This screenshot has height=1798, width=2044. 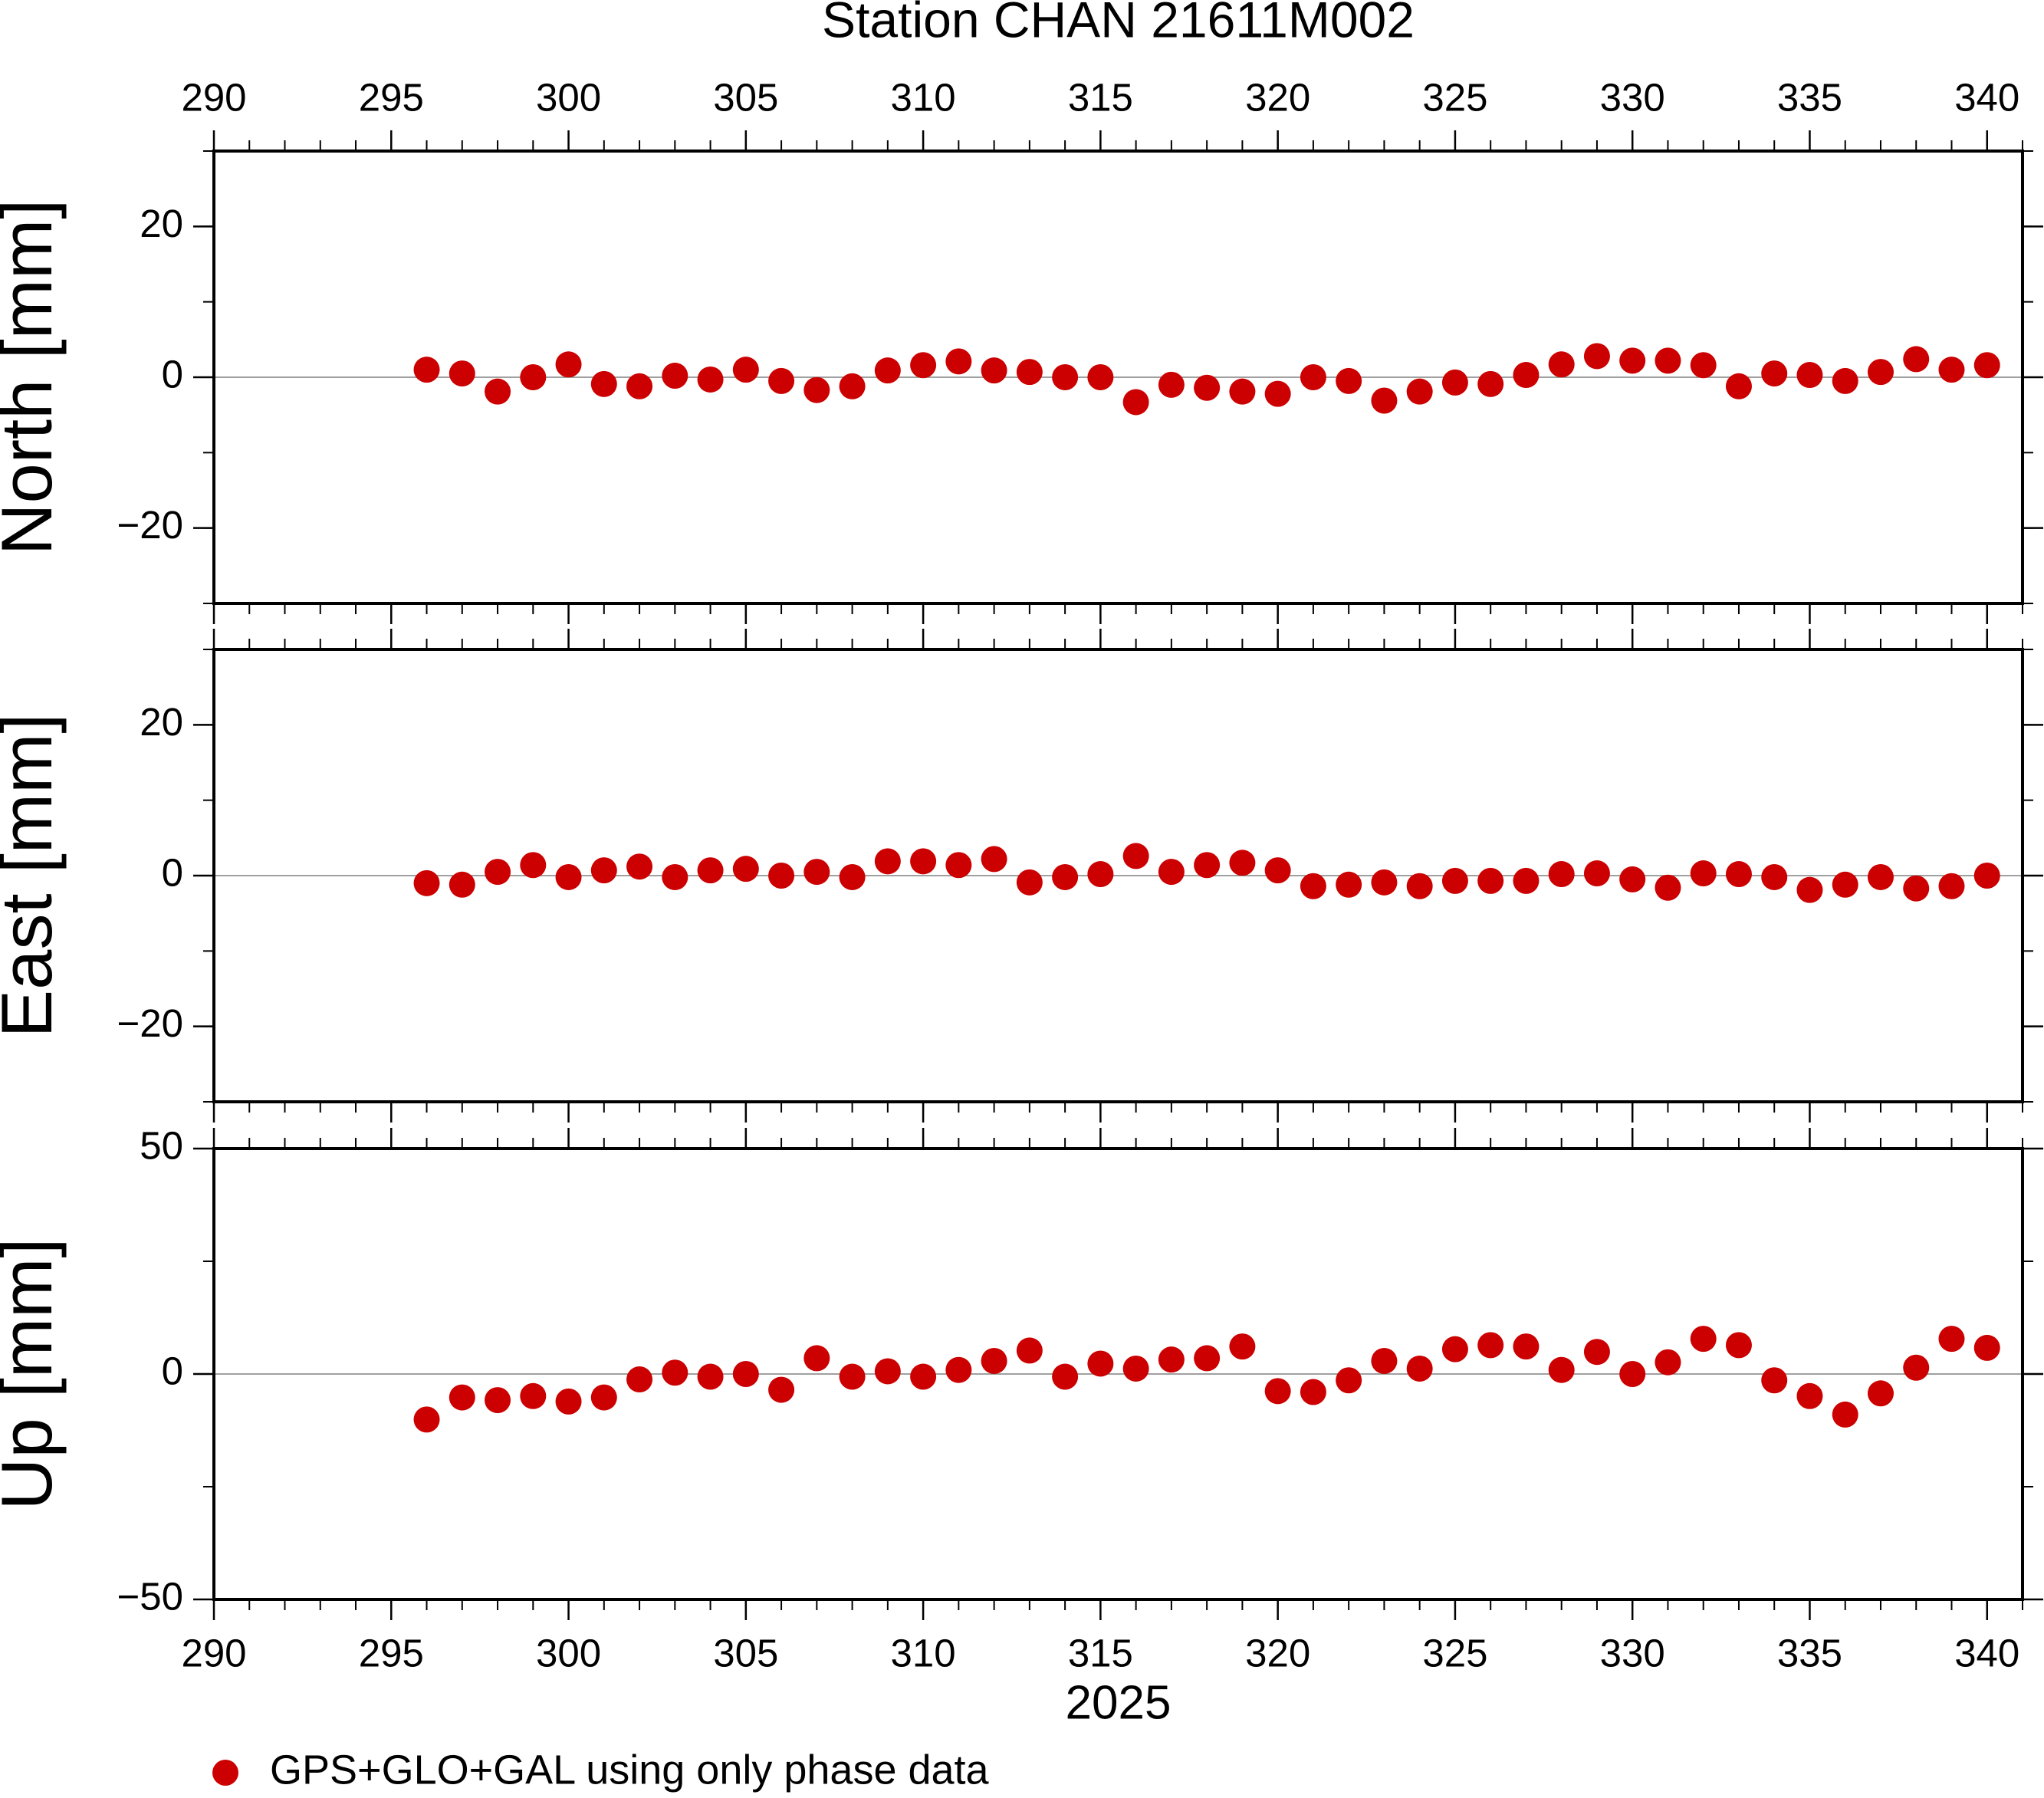 I want to click on y-tick-label: 50, so click(x=161, y=1145).